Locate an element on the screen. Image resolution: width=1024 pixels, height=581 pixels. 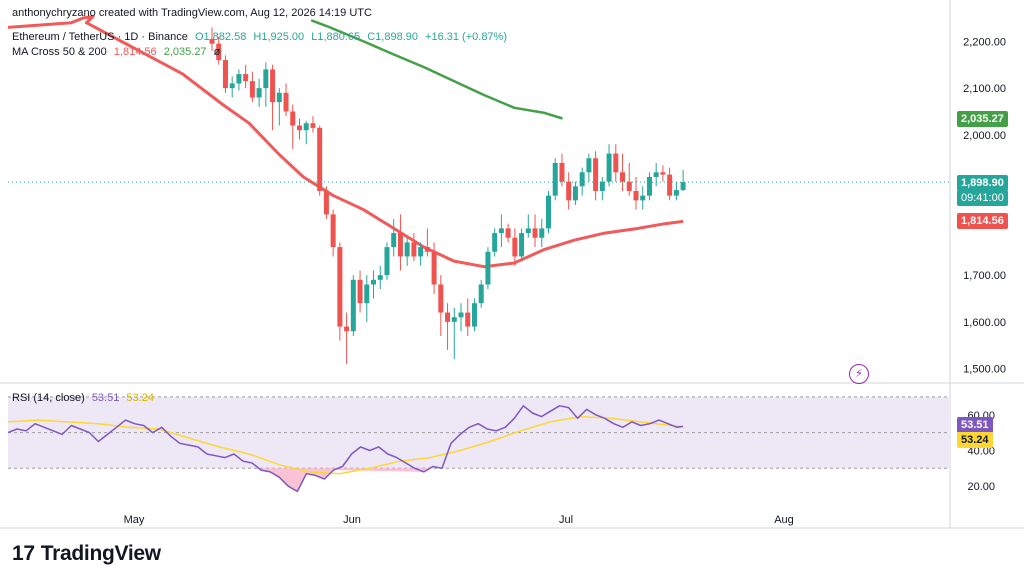
tradingview-logo-icon: 17 is located at coordinates (23, 553).